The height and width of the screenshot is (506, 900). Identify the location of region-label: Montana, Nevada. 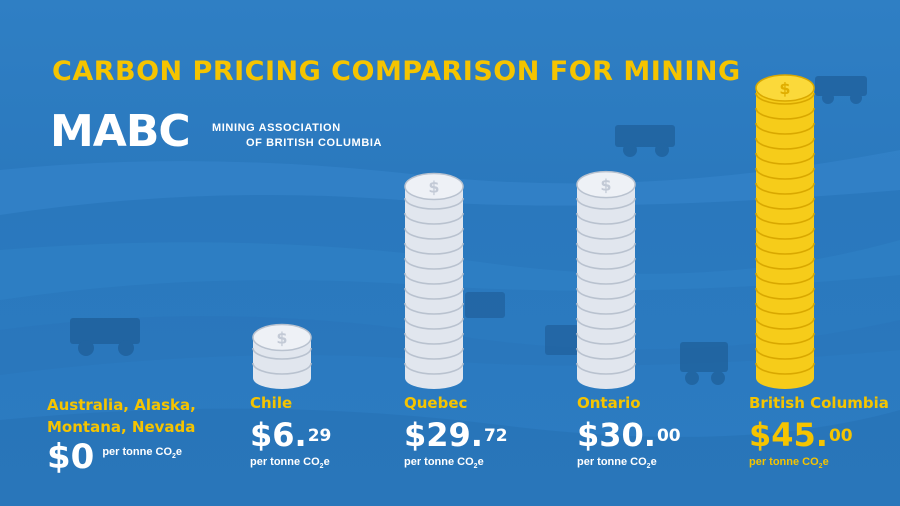
(121, 427).